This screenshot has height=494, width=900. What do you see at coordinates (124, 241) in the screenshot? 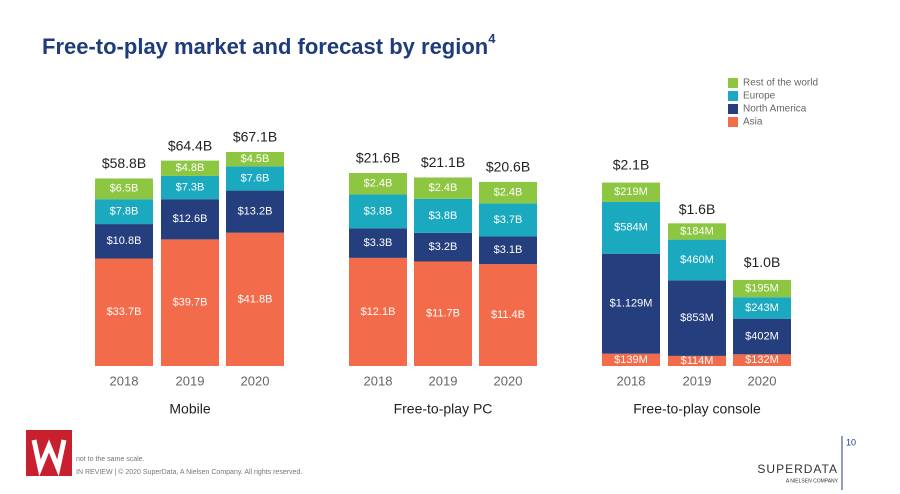
I see `value-label: $10.8B` at bounding box center [124, 241].